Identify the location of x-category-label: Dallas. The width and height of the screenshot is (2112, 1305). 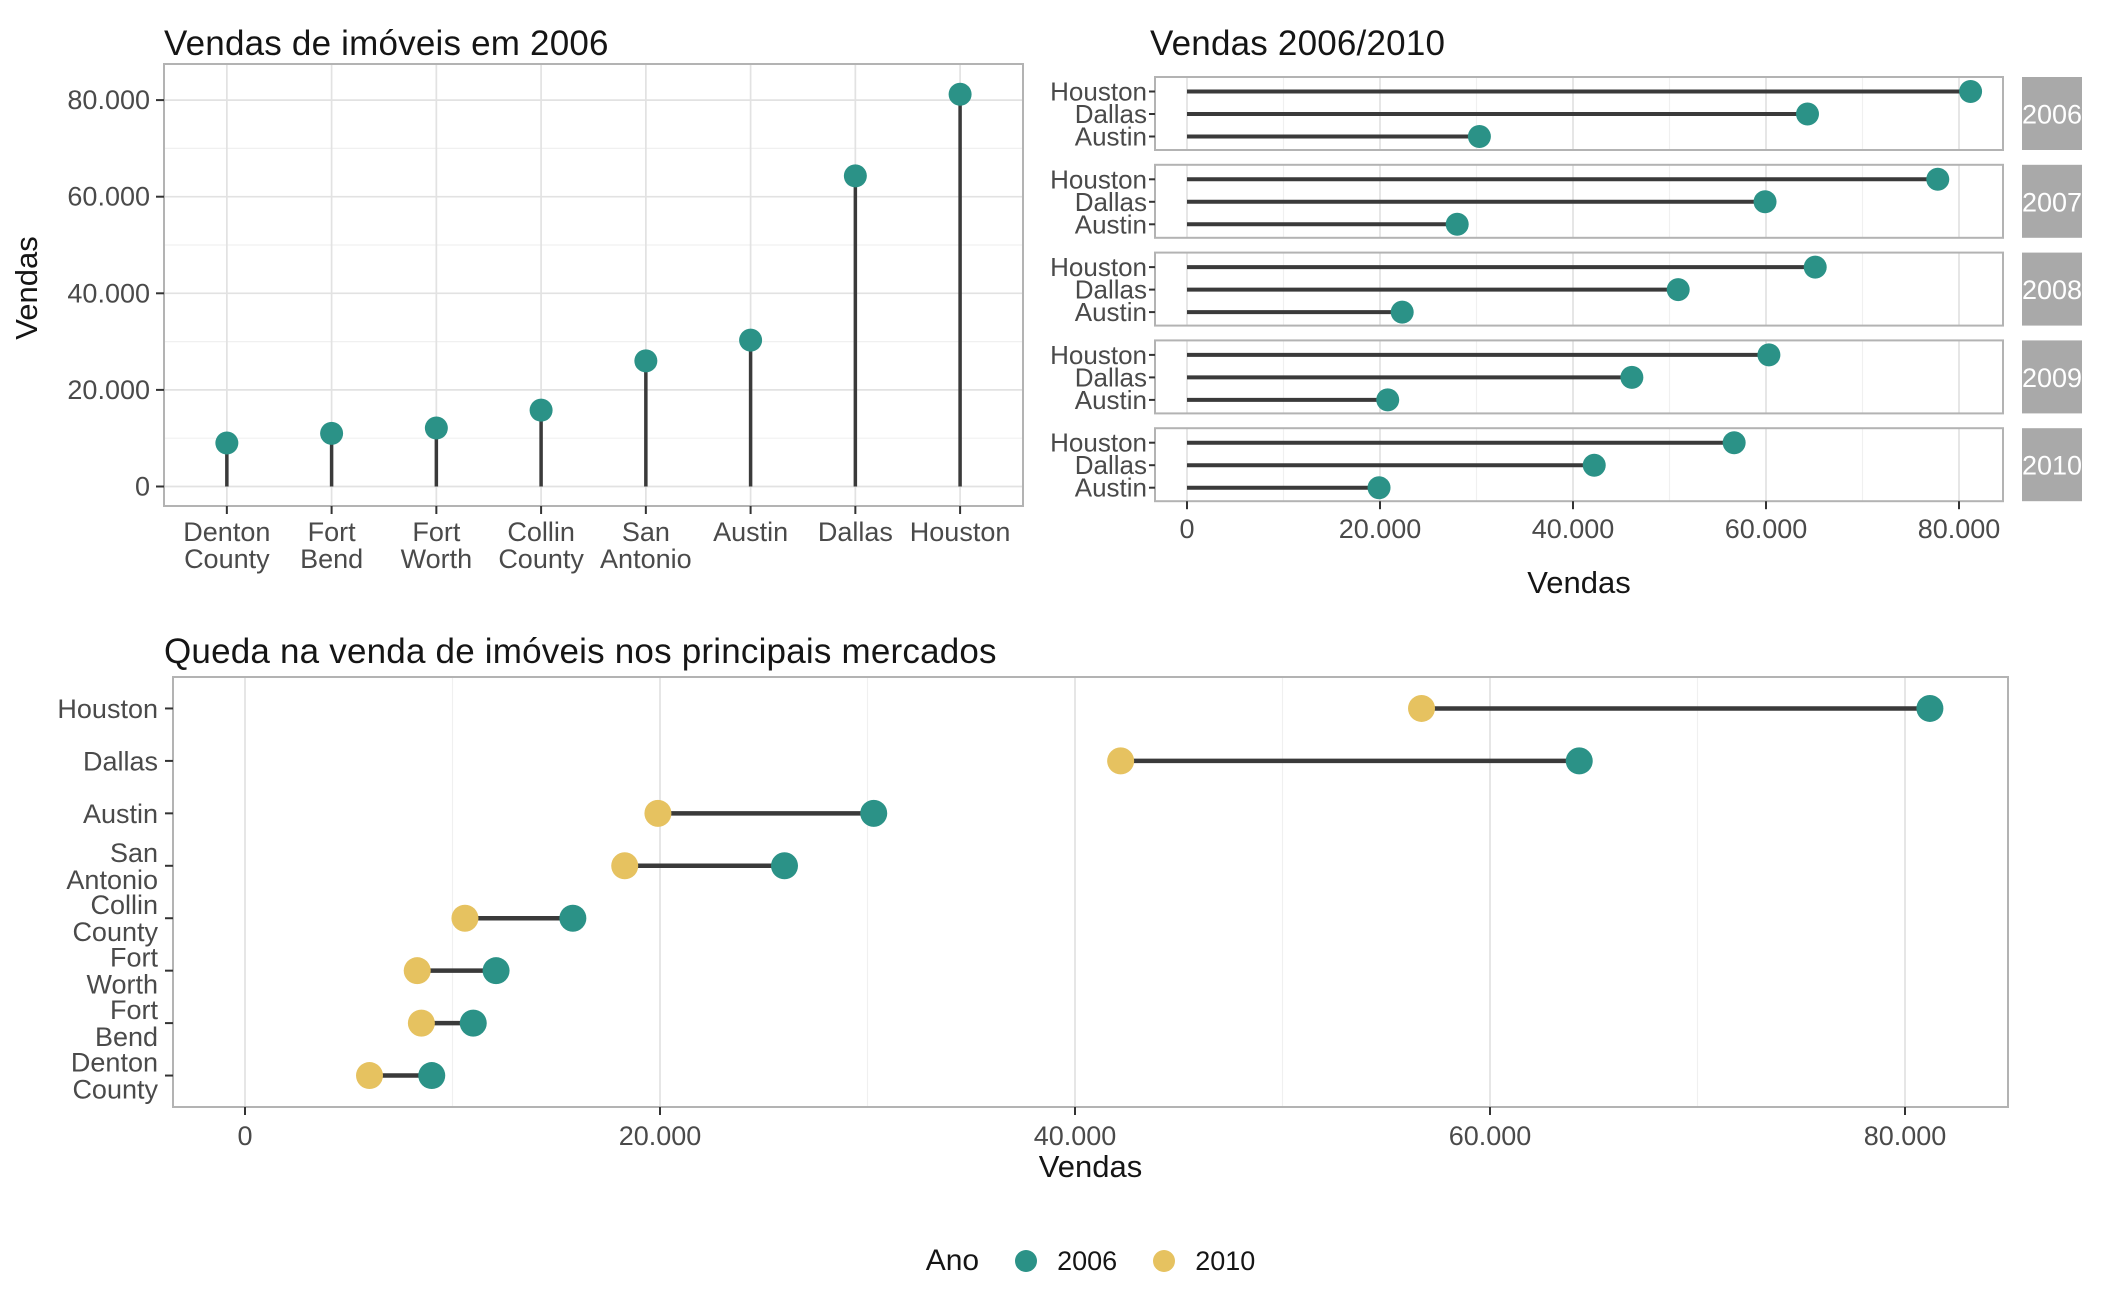
(855, 532).